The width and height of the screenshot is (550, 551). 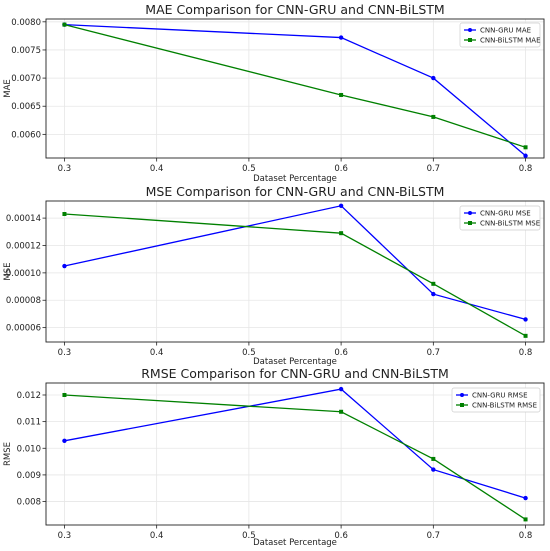 What do you see at coordinates (29, 423) in the screenshot?
I see `y-tick-label: 0.011` at bounding box center [29, 423].